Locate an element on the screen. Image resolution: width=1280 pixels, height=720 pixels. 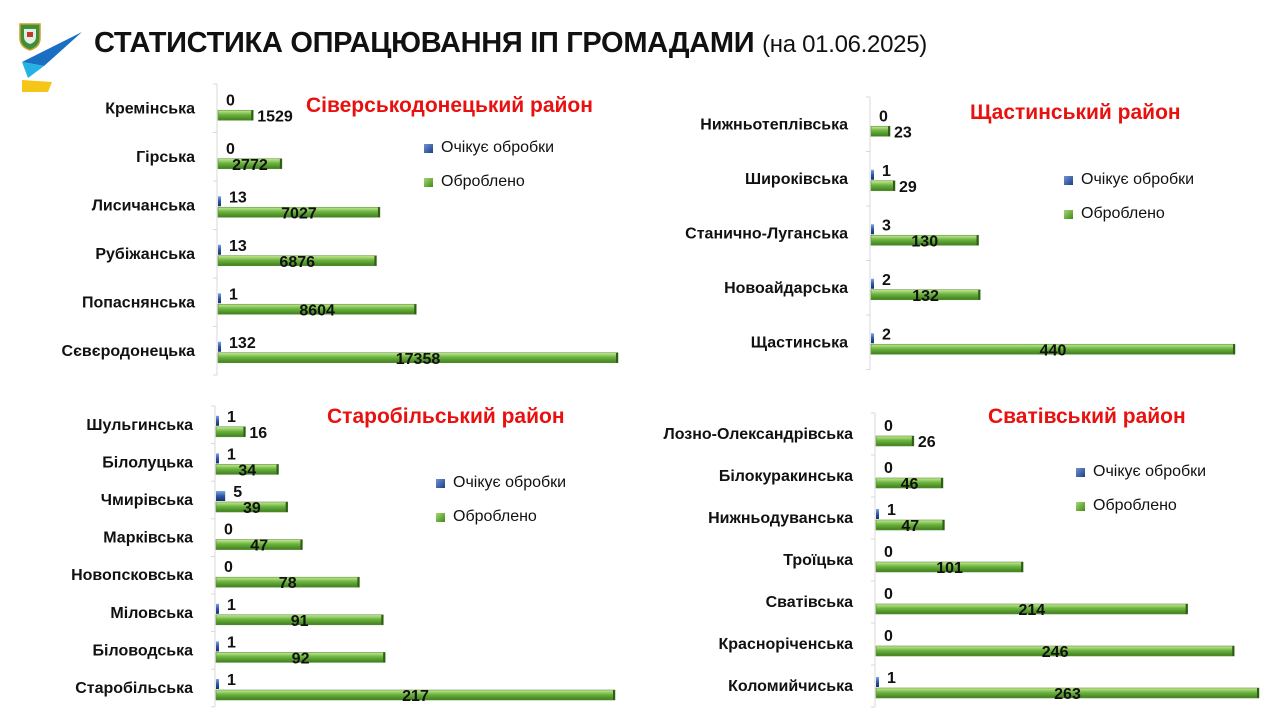
logo-wave-cyan-icon is located at coordinates (33, 70).